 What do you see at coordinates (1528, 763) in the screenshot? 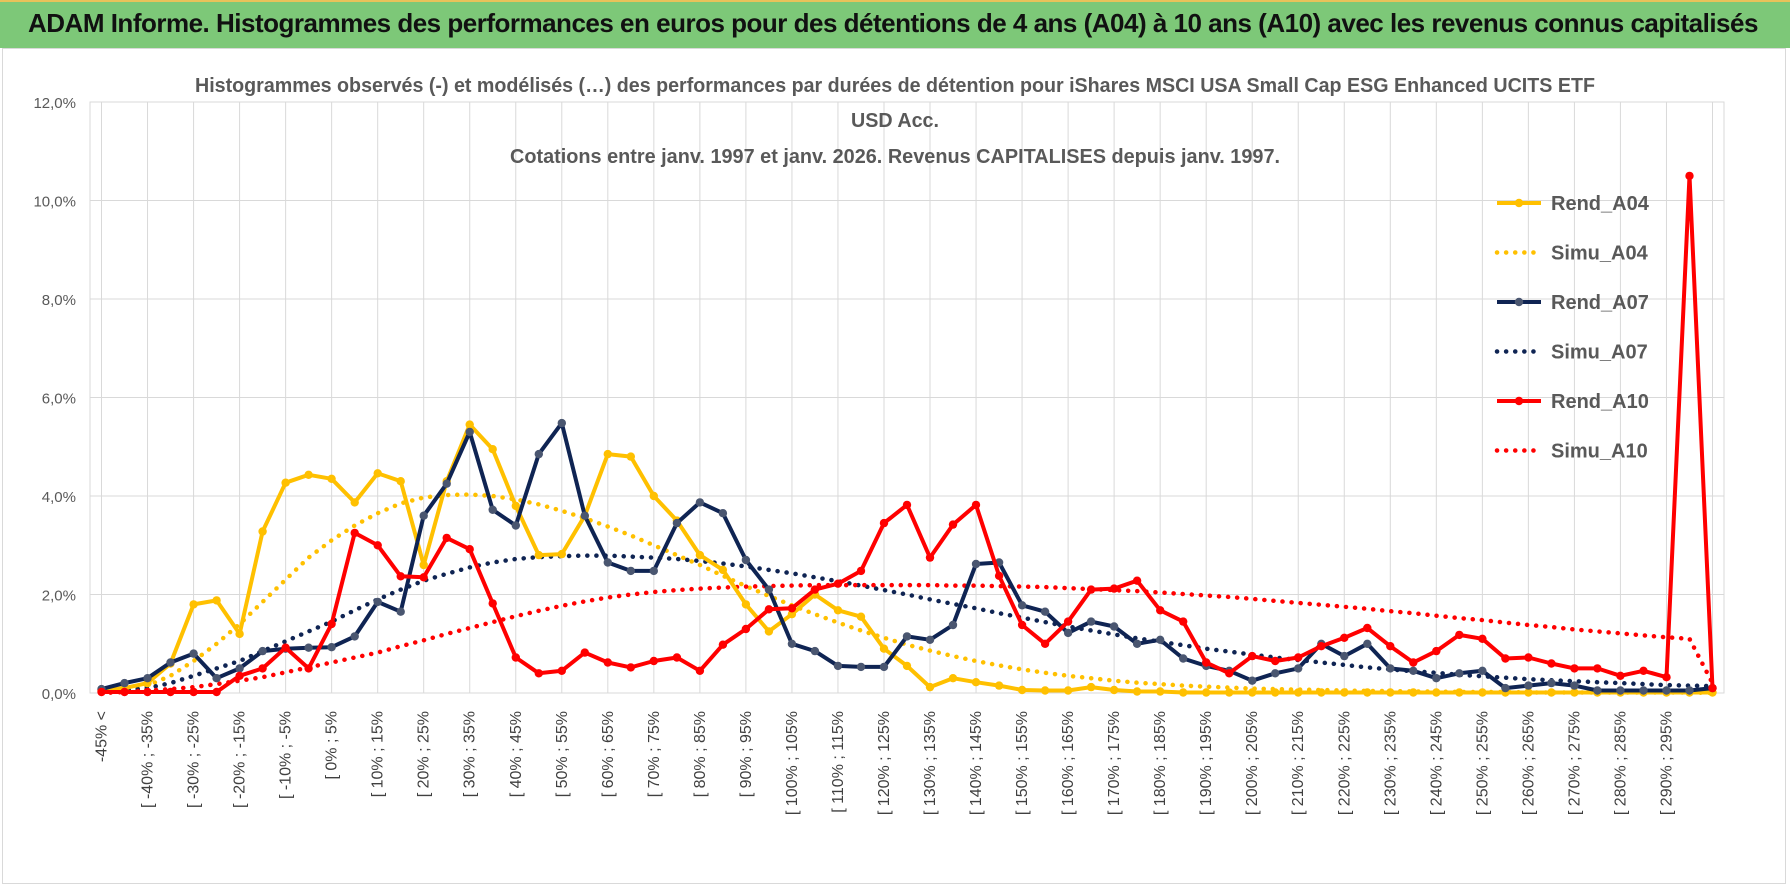
I see `x-tick-label: [ 260% ; 265%` at bounding box center [1528, 763].